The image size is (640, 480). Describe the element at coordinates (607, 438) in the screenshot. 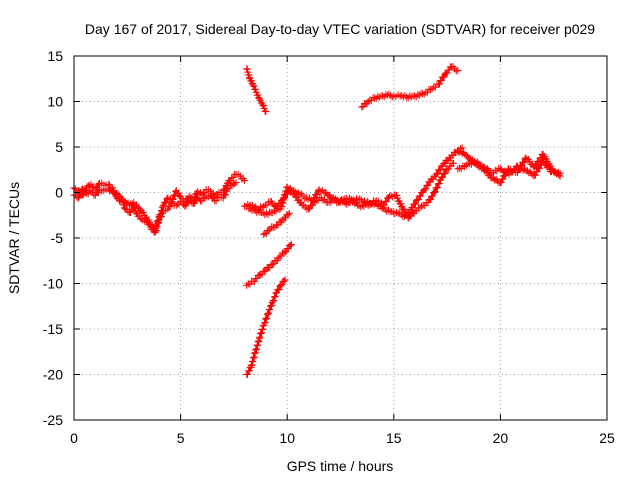

I see `x-tick-label: 25` at that location.